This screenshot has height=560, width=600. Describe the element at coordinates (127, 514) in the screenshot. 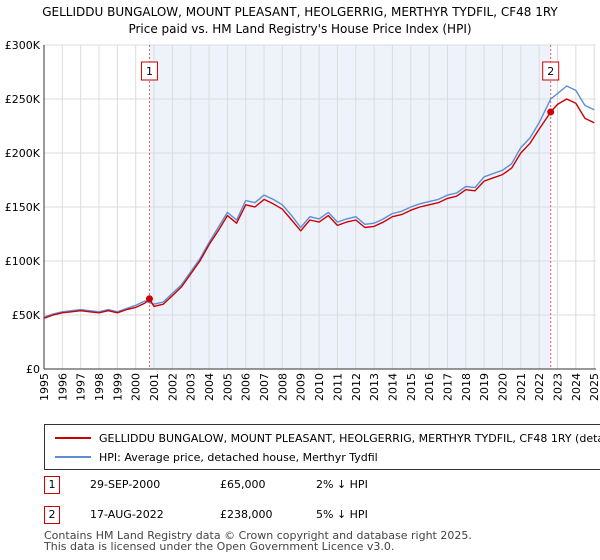

I see `transaction-date: 17-AUG-2022` at that location.